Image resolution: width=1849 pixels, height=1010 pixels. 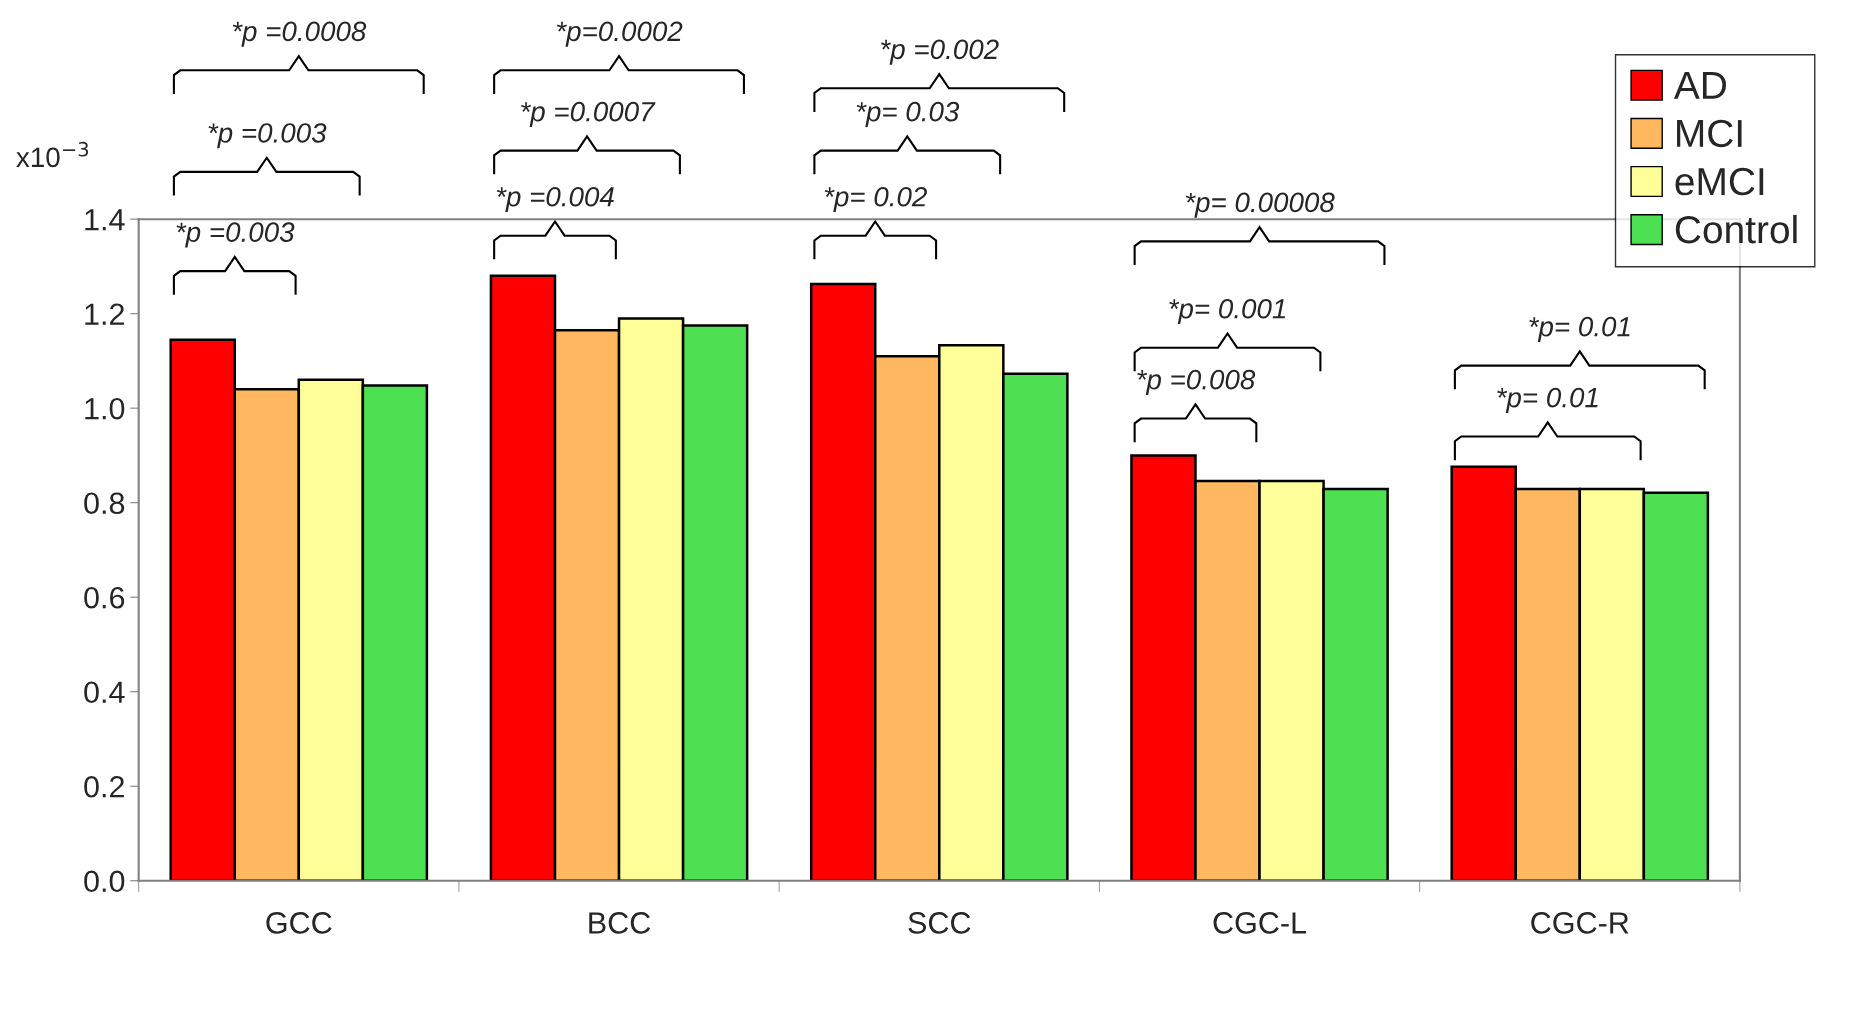 What do you see at coordinates (1736, 229) in the screenshot?
I see `legend-label: Control` at bounding box center [1736, 229].